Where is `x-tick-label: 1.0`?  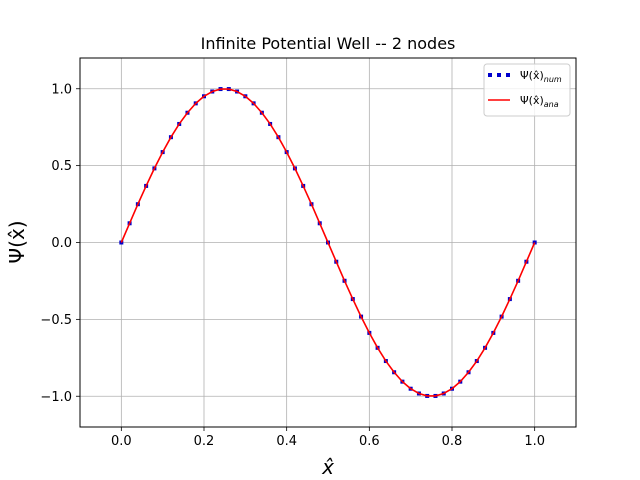 x-tick-label: 1.0 is located at coordinates (534, 441).